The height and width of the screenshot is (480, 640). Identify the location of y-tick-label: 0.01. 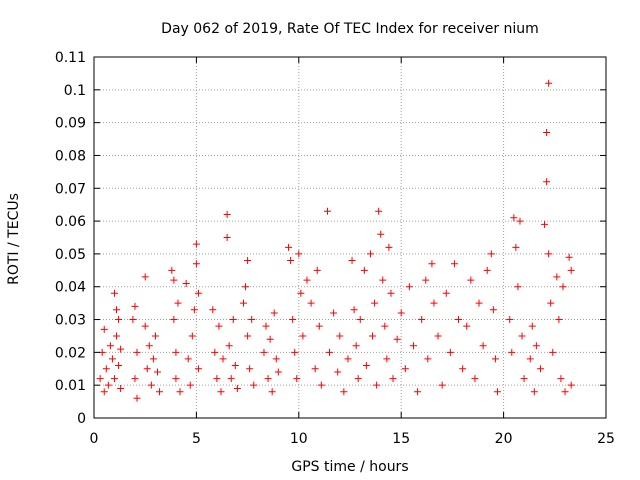
(70, 386).